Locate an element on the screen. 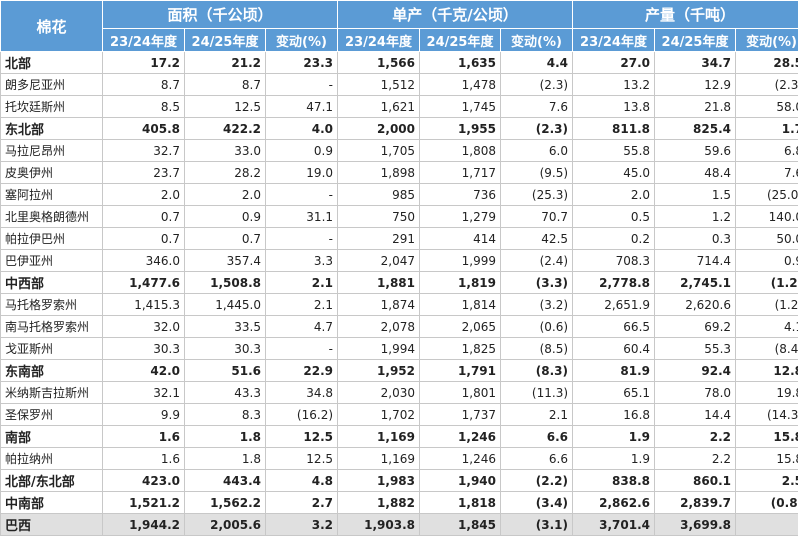 The width and height of the screenshot is (798, 536). value-cell: 2,078 is located at coordinates (379, 327).